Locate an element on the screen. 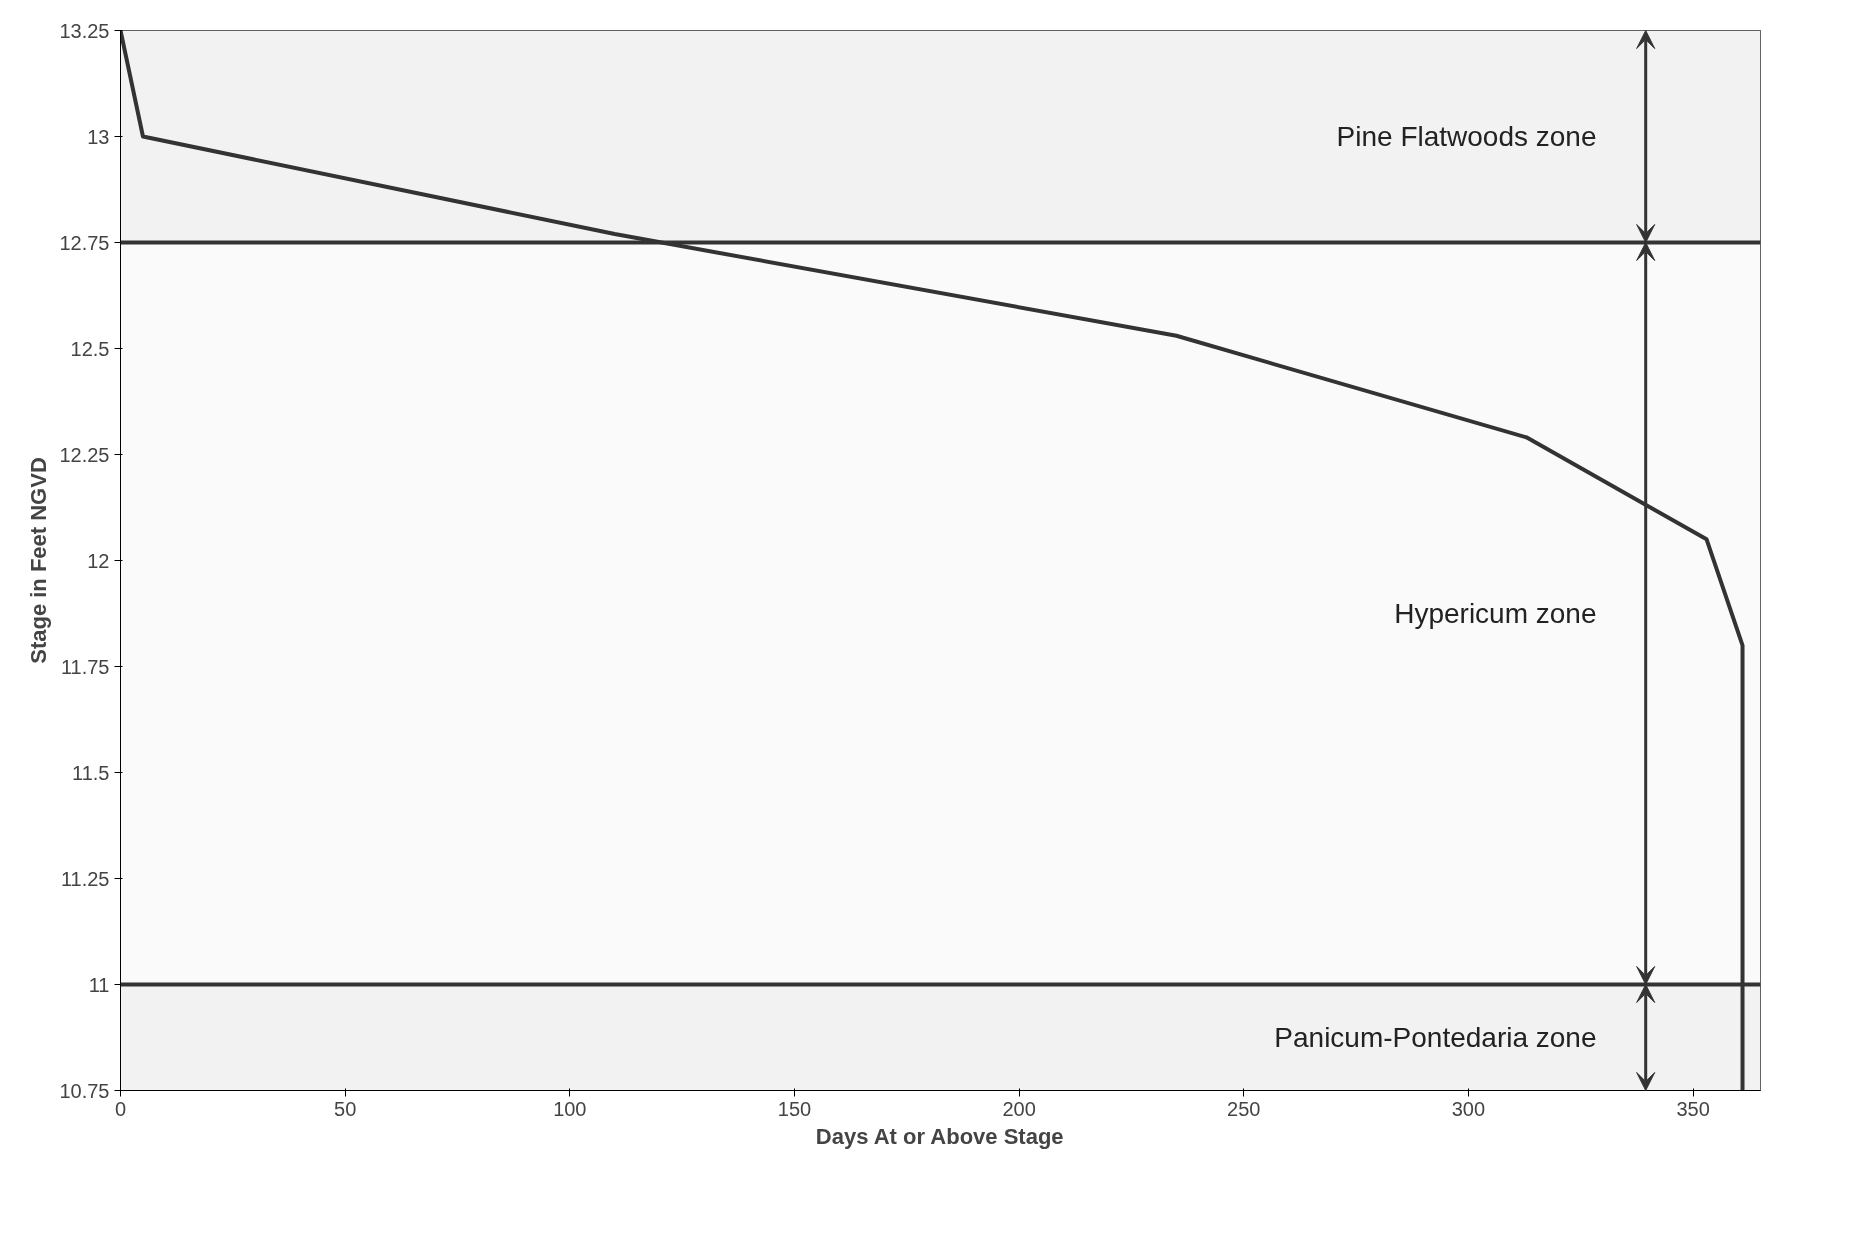 The image size is (1854, 1243). y-tick-label: 12.5 is located at coordinates (90, 348).